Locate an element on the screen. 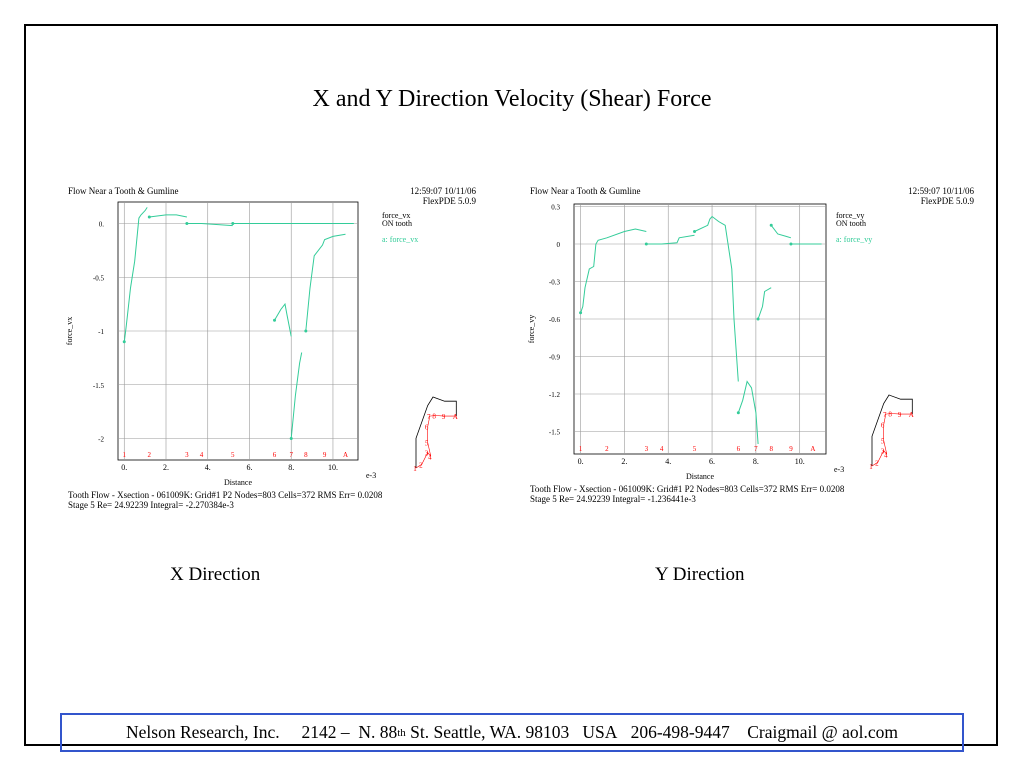 The image size is (1024, 768). footer-country: USA is located at coordinates (600, 732).